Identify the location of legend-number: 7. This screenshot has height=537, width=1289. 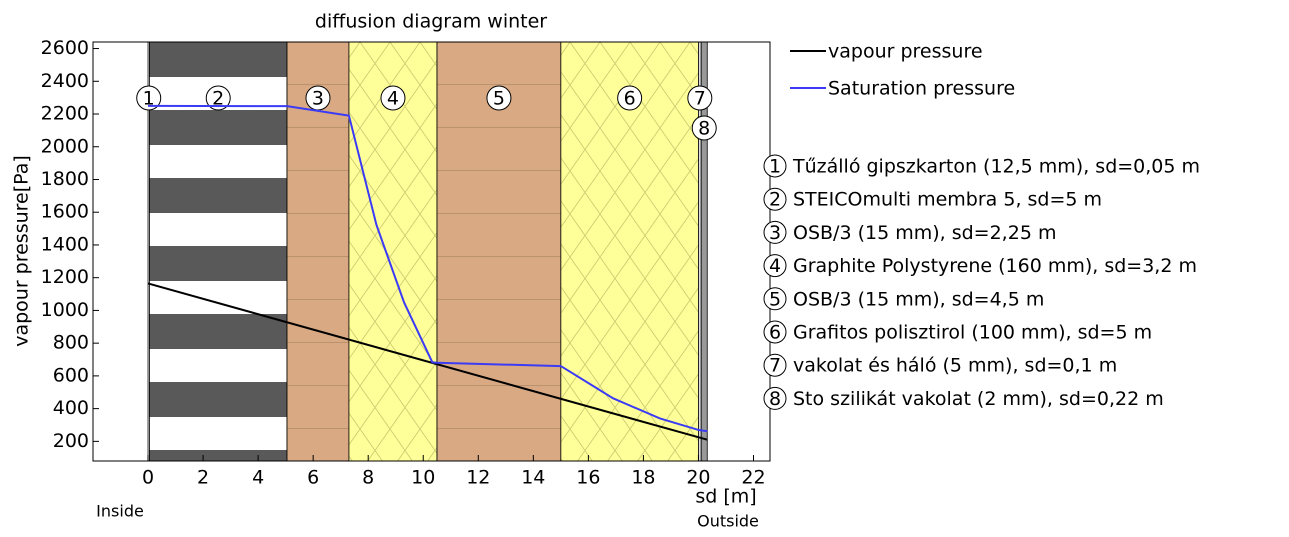
(775, 366).